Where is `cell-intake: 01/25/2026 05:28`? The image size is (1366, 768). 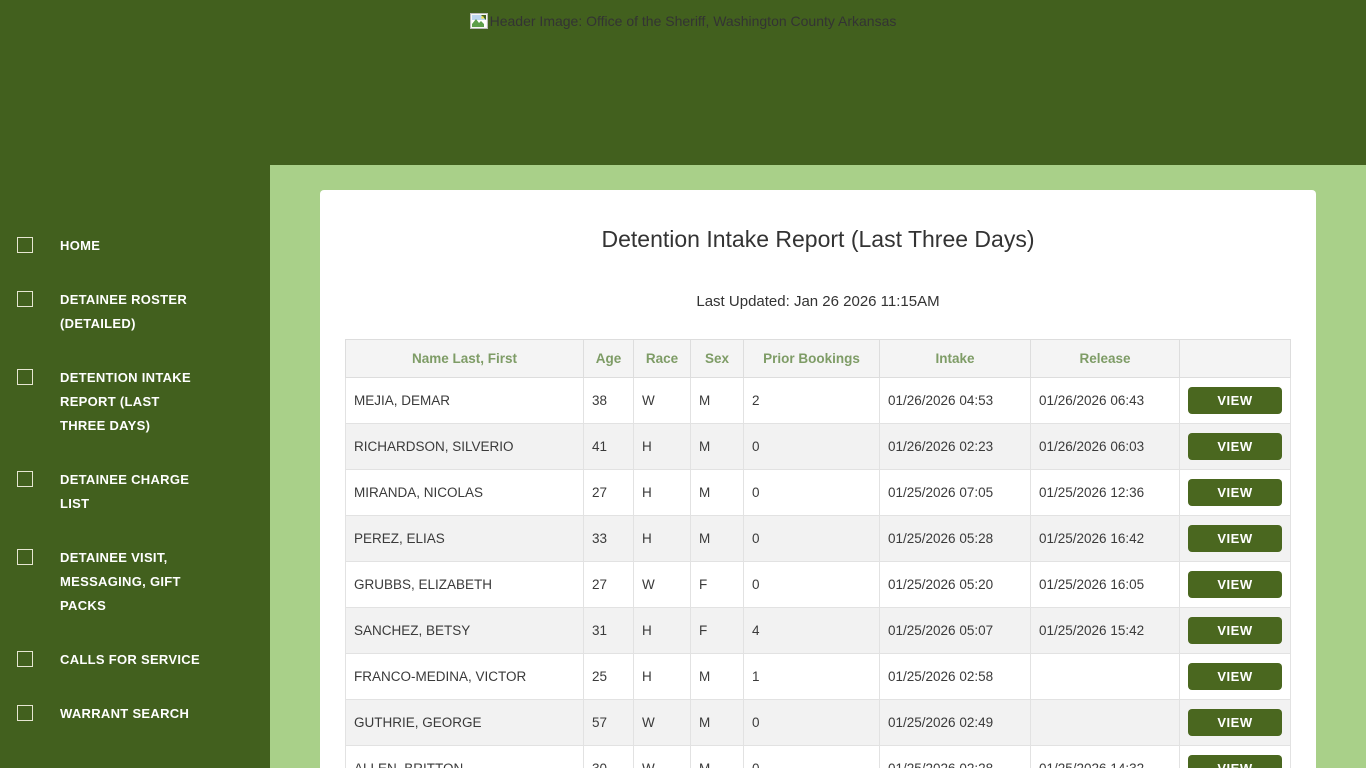
cell-intake: 01/25/2026 05:28 is located at coordinates (955, 538).